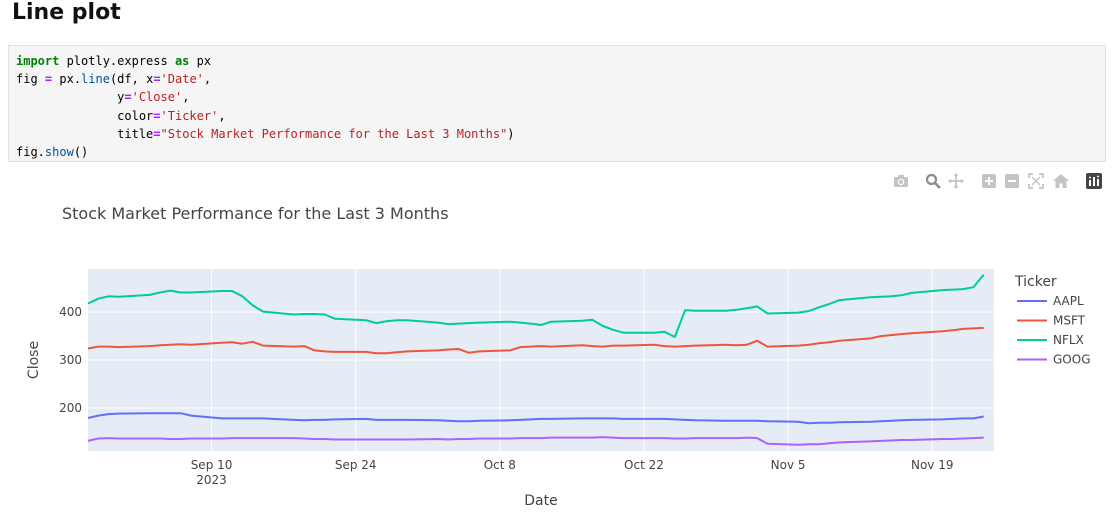 The width and height of the screenshot is (1113, 518). Describe the element at coordinates (182, 79) in the screenshot. I see `code-token: 'Date'` at that location.